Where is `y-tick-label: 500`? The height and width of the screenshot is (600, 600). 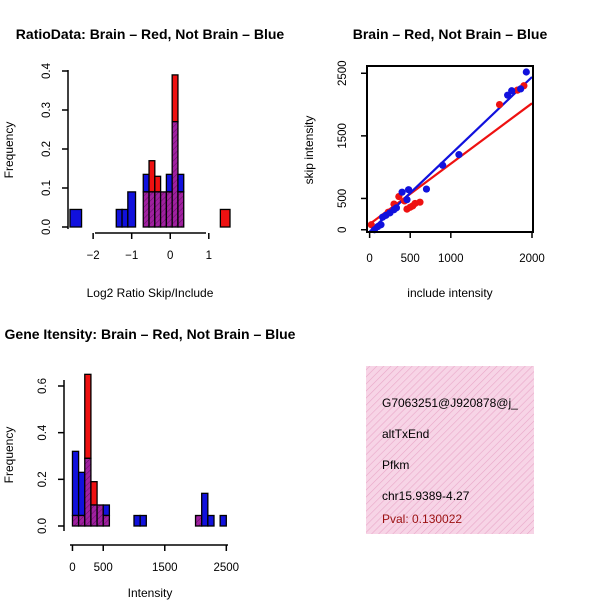 y-tick-label: 500 is located at coordinates (343, 198).